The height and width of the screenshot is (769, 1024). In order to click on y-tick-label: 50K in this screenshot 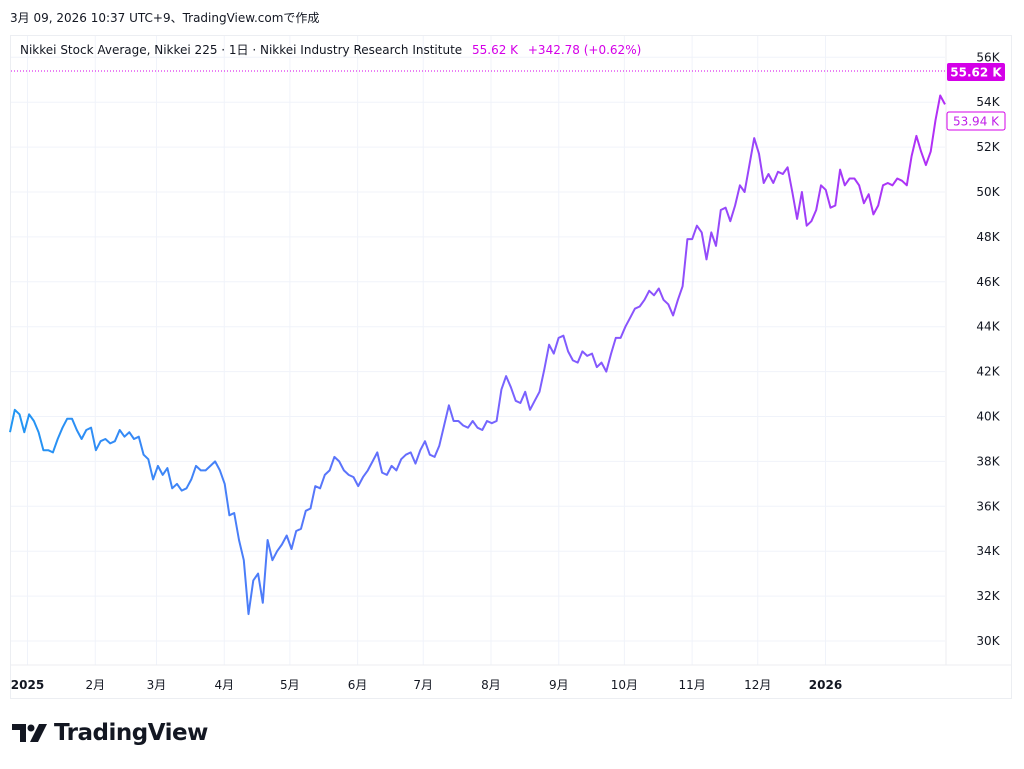, I will do `click(988, 192)`.